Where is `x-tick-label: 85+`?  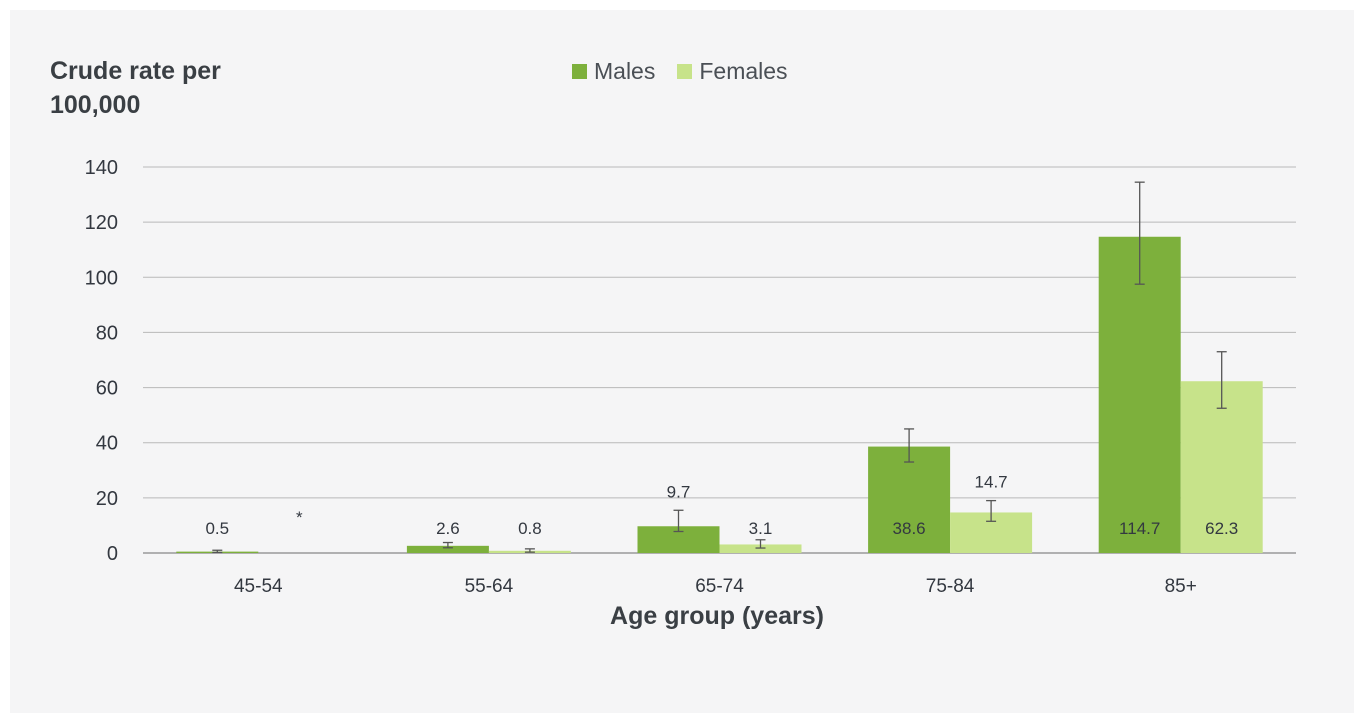 x-tick-label: 85+ is located at coordinates (1181, 586).